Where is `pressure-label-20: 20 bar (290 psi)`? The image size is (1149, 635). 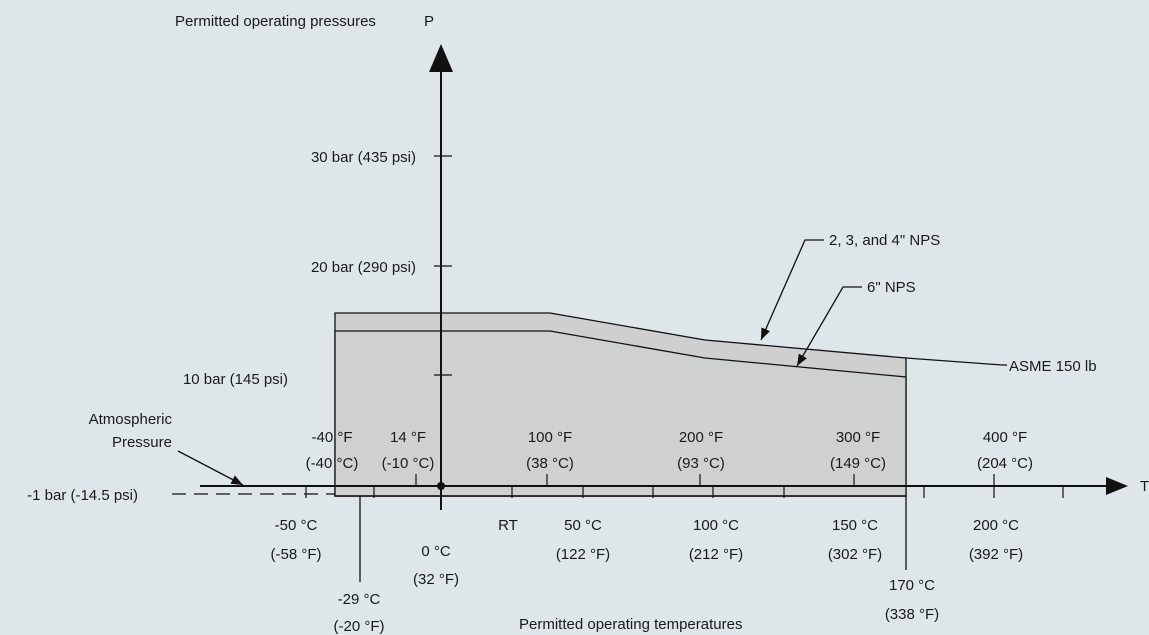
pressure-label-20: 20 bar (290 psi) is located at coordinates (363, 267).